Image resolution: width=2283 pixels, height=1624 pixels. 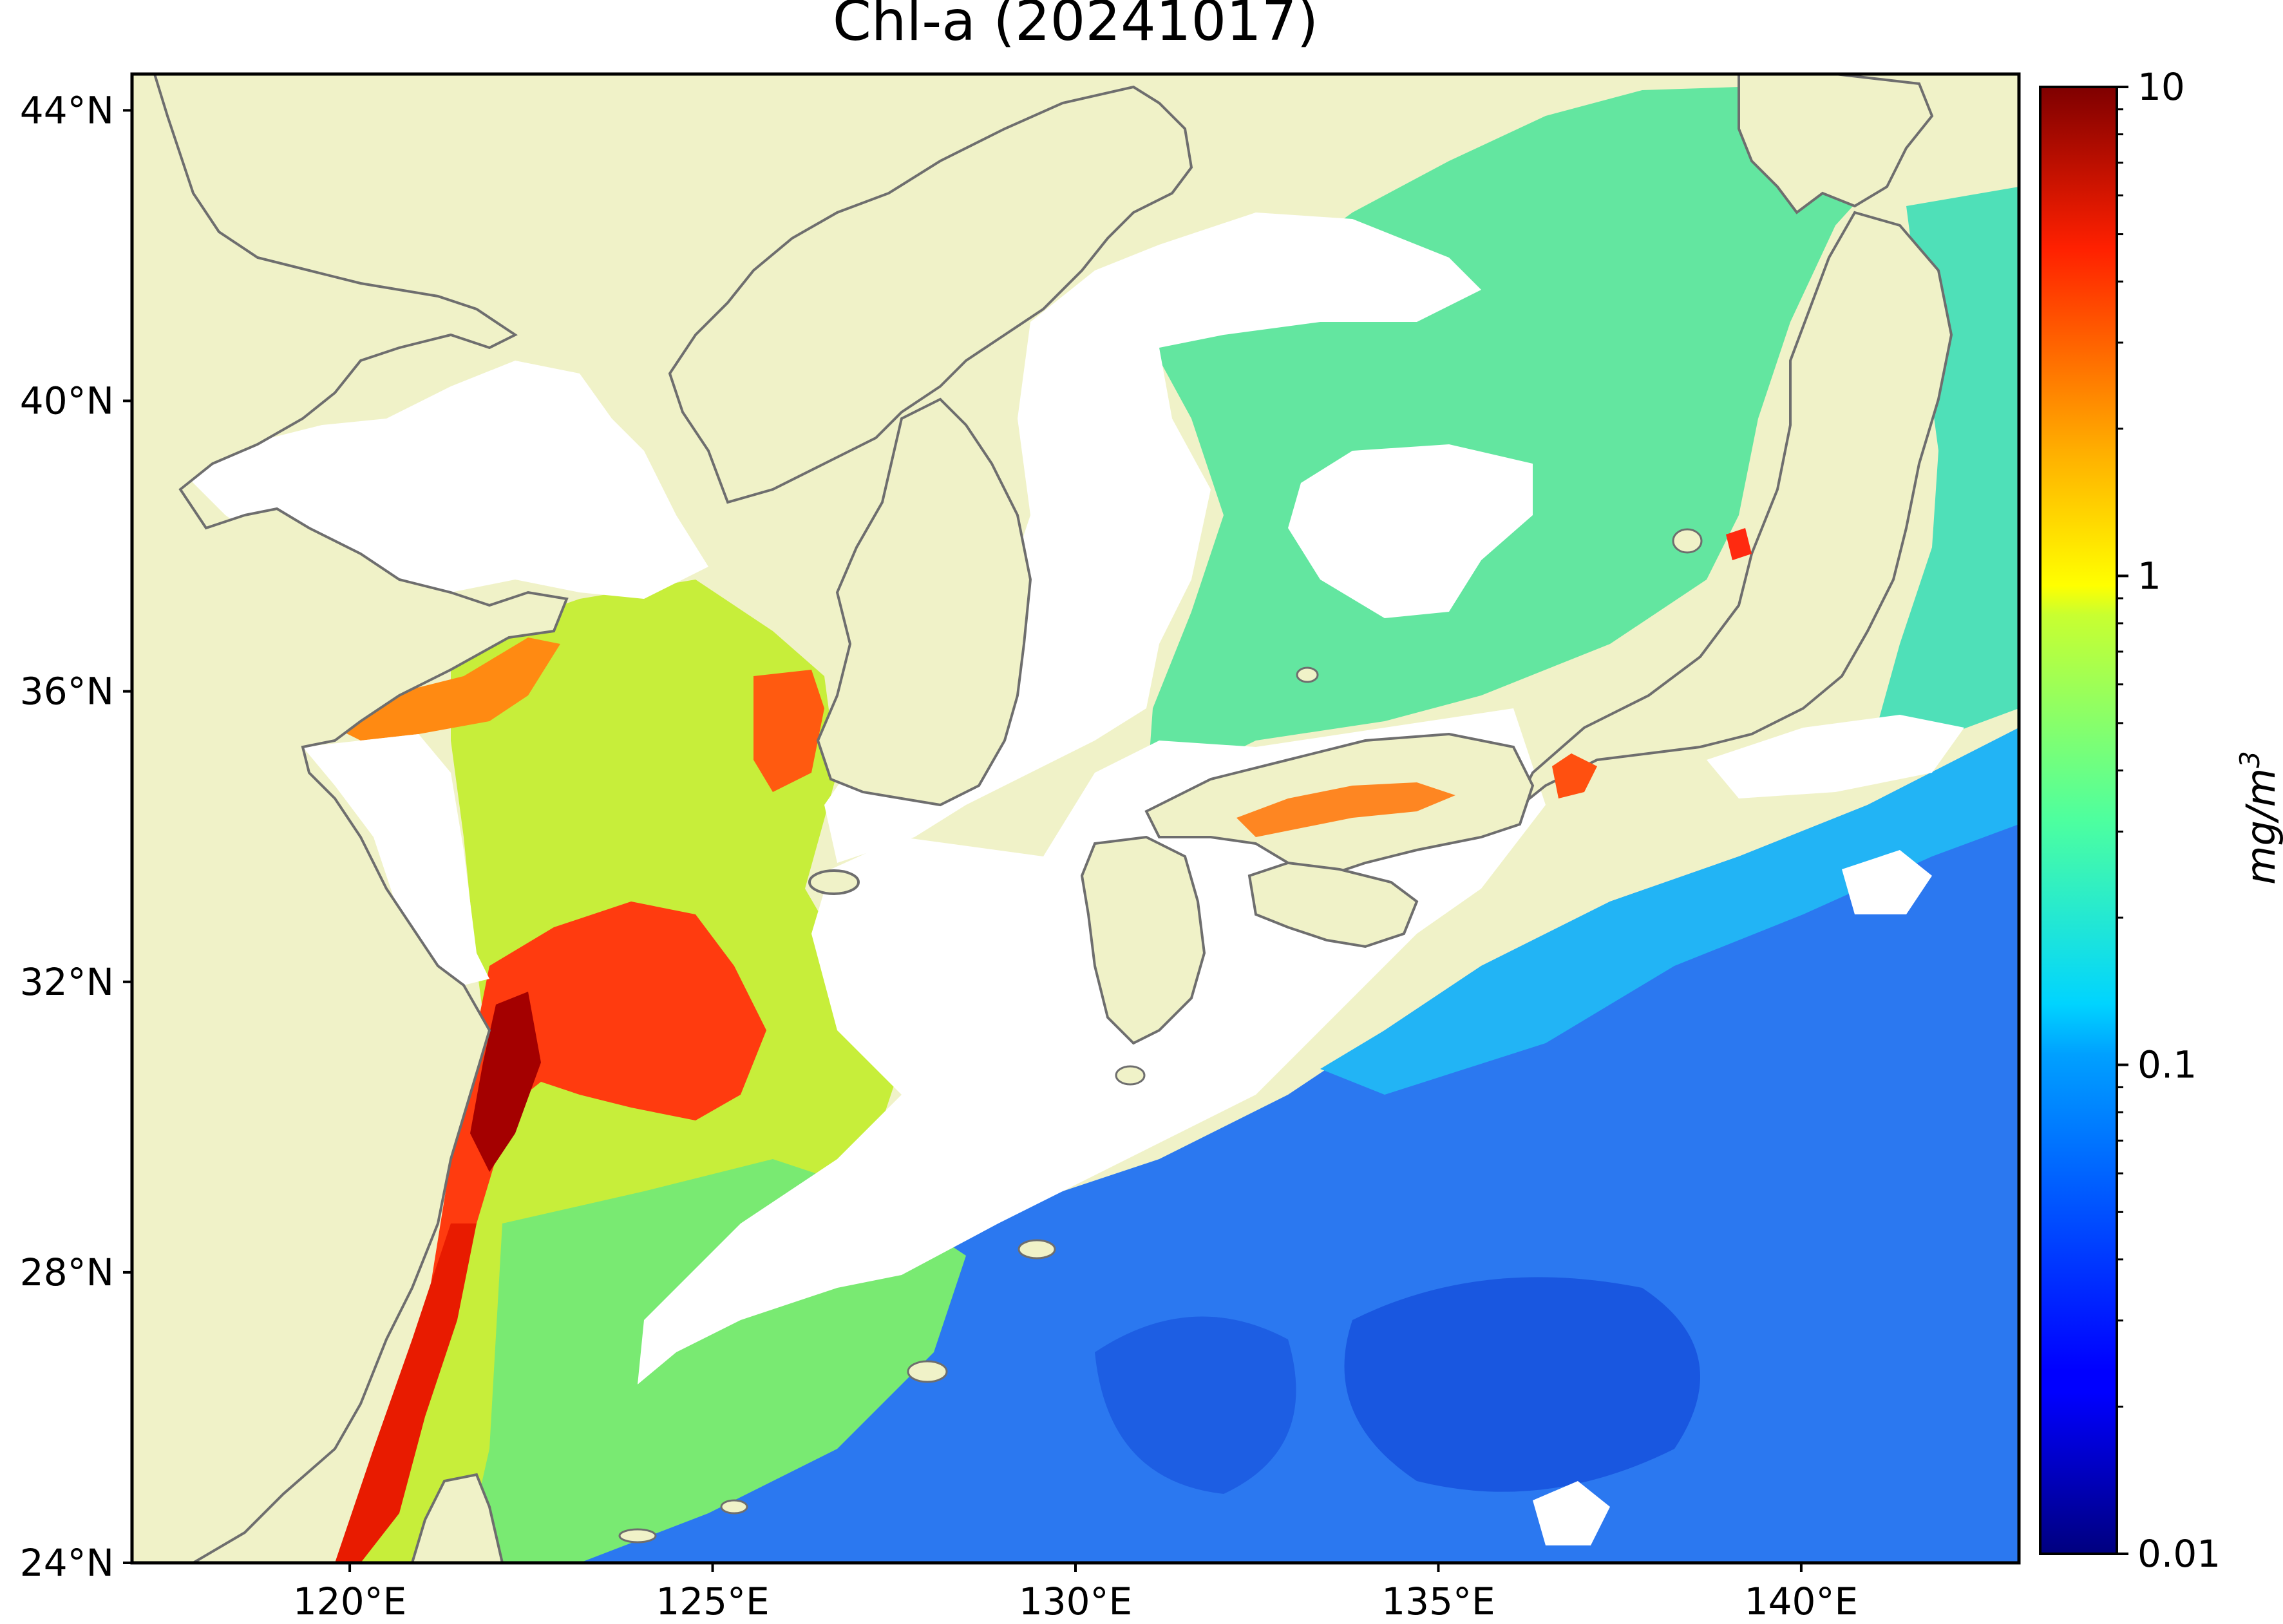 What do you see at coordinates (457, 1518) in the screenshot?
I see `land-taiwan` at bounding box center [457, 1518].